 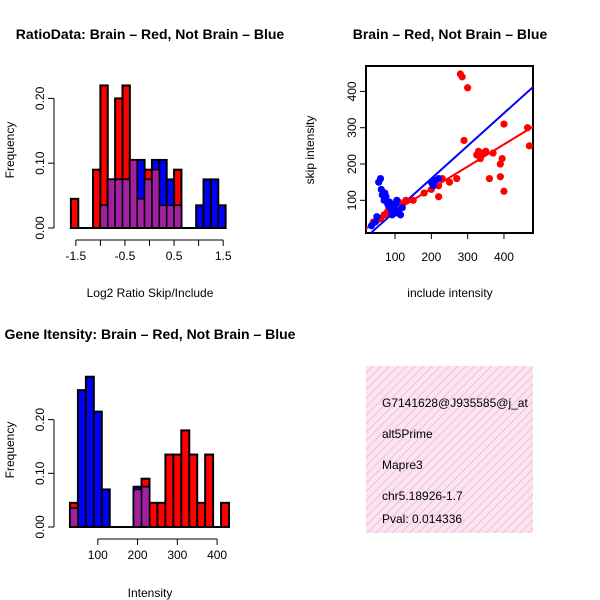 I want to click on ratio-bars, so click(x=148, y=157).